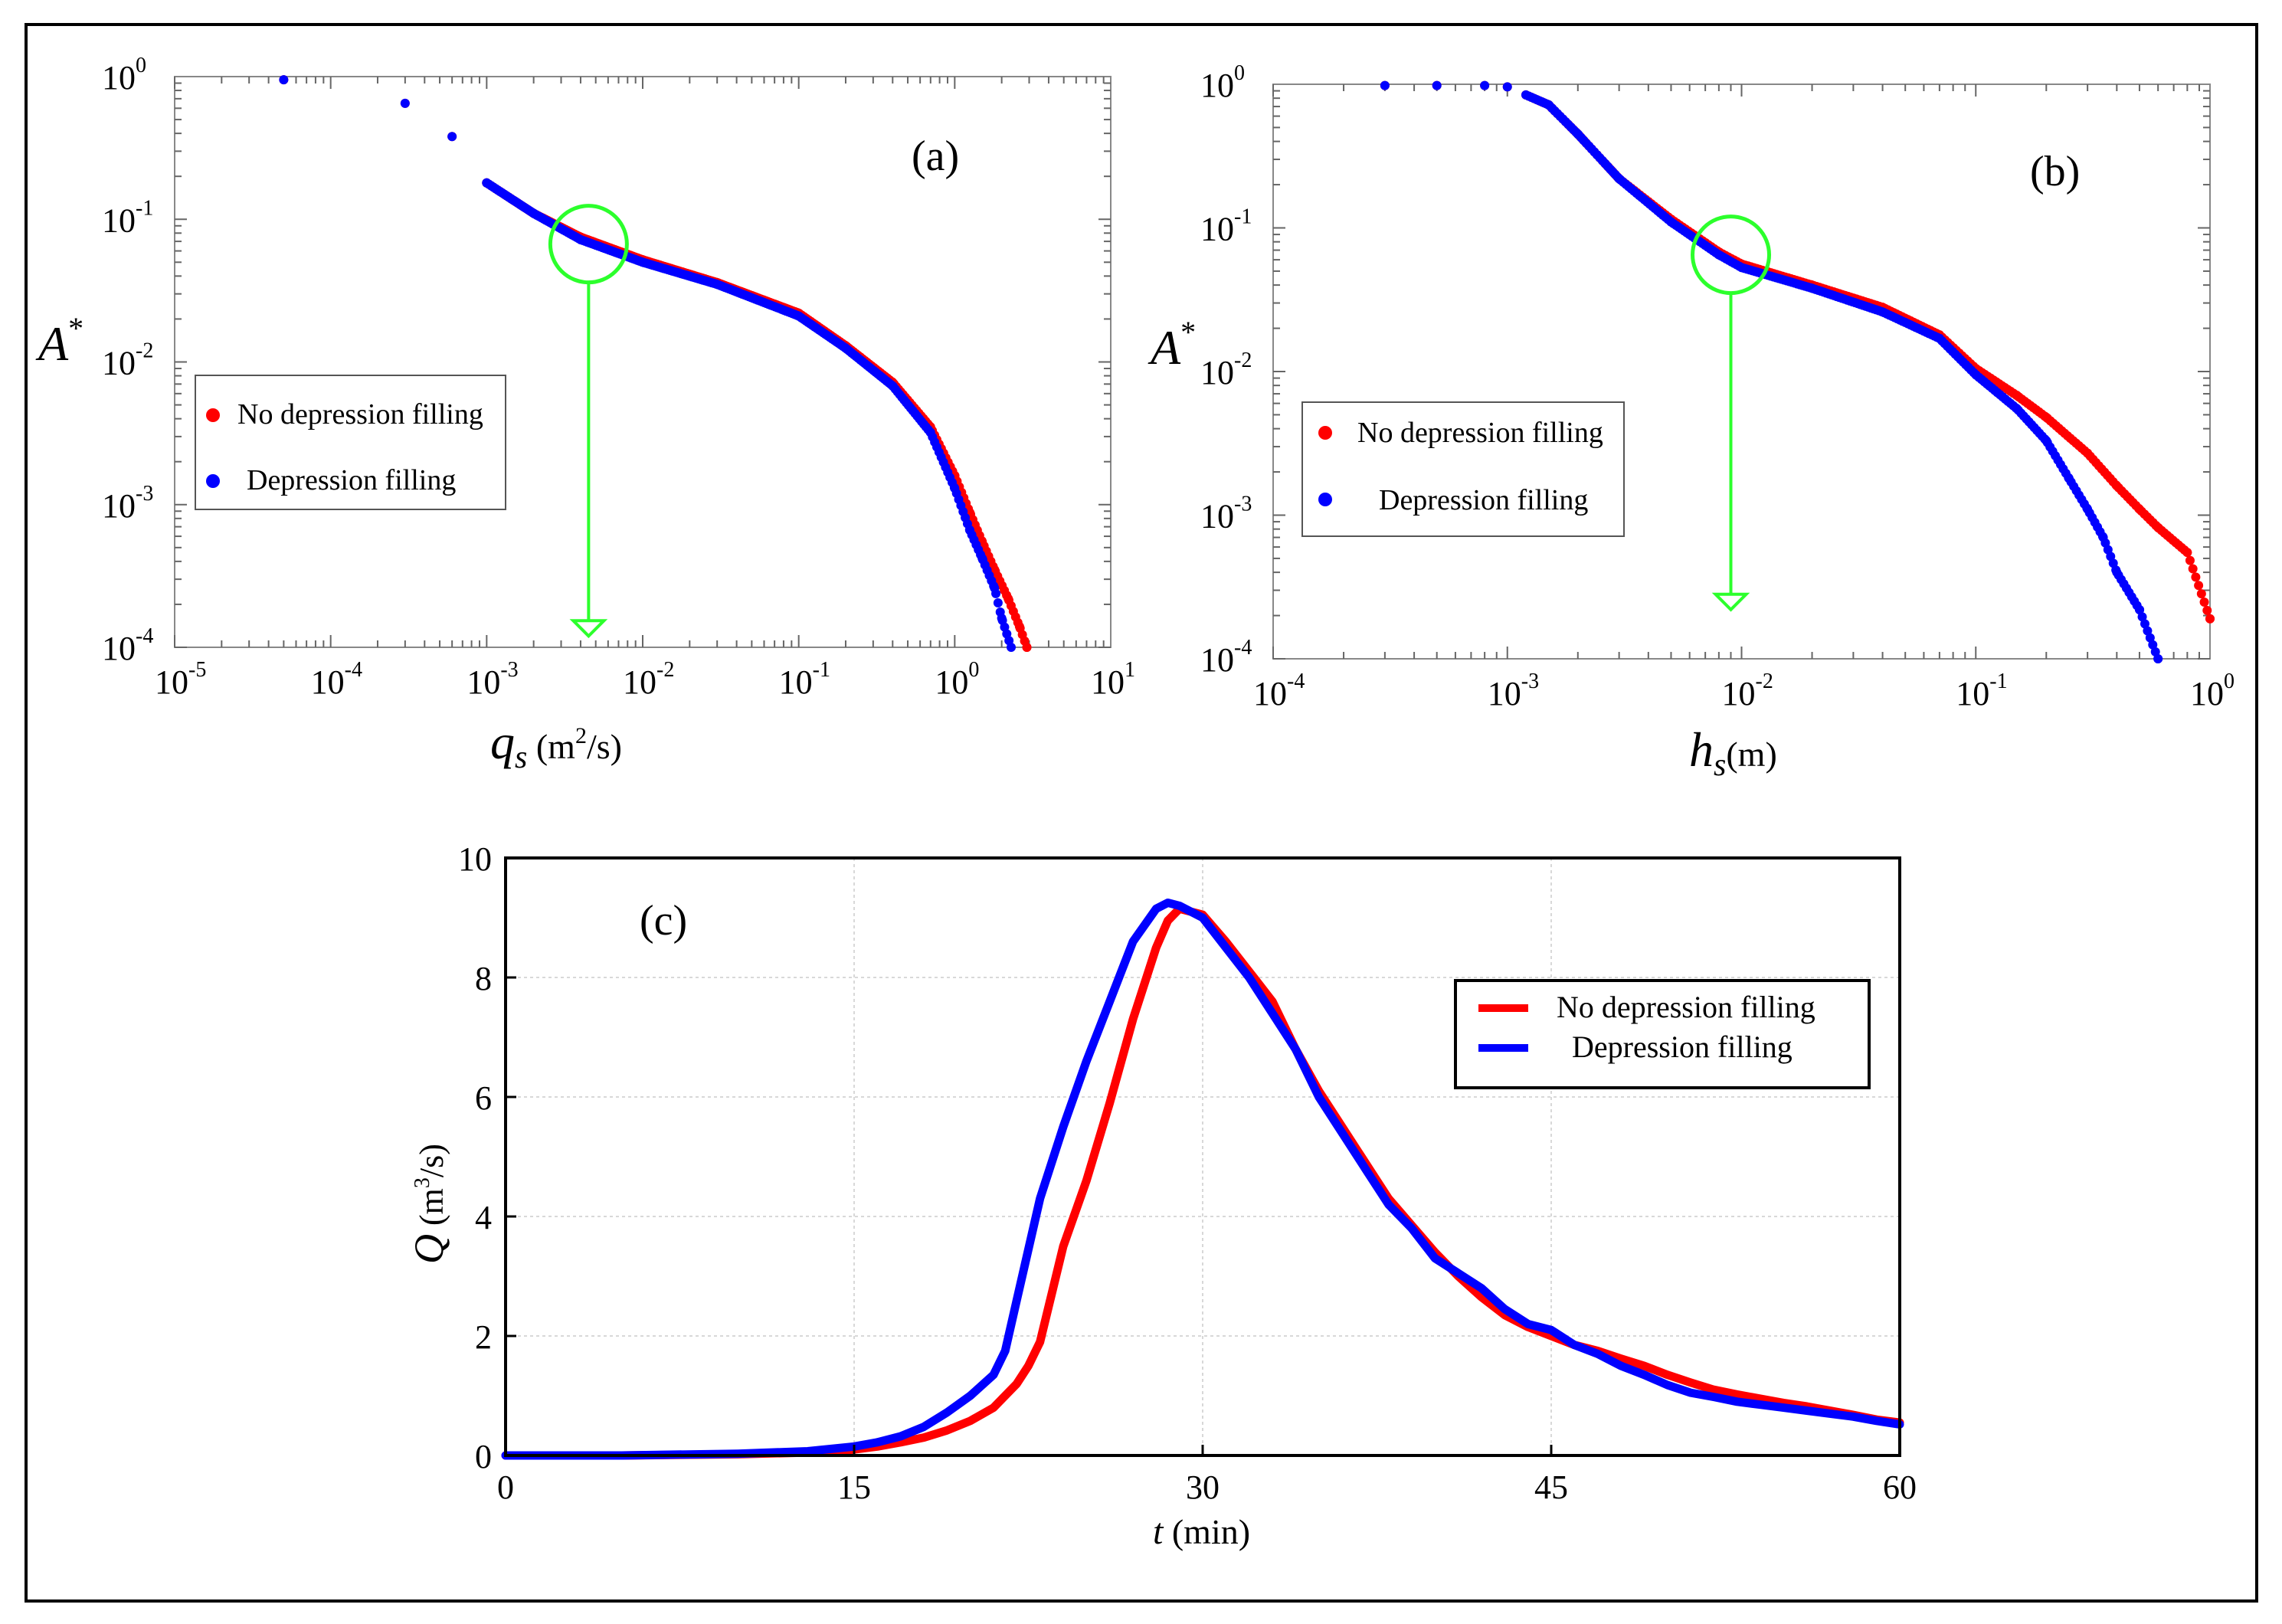 Image resolution: width=2282 pixels, height=1624 pixels. What do you see at coordinates (1226, 227) in the screenshot?
I see `y-tick-label-b: 10⁻¹` at bounding box center [1226, 227].